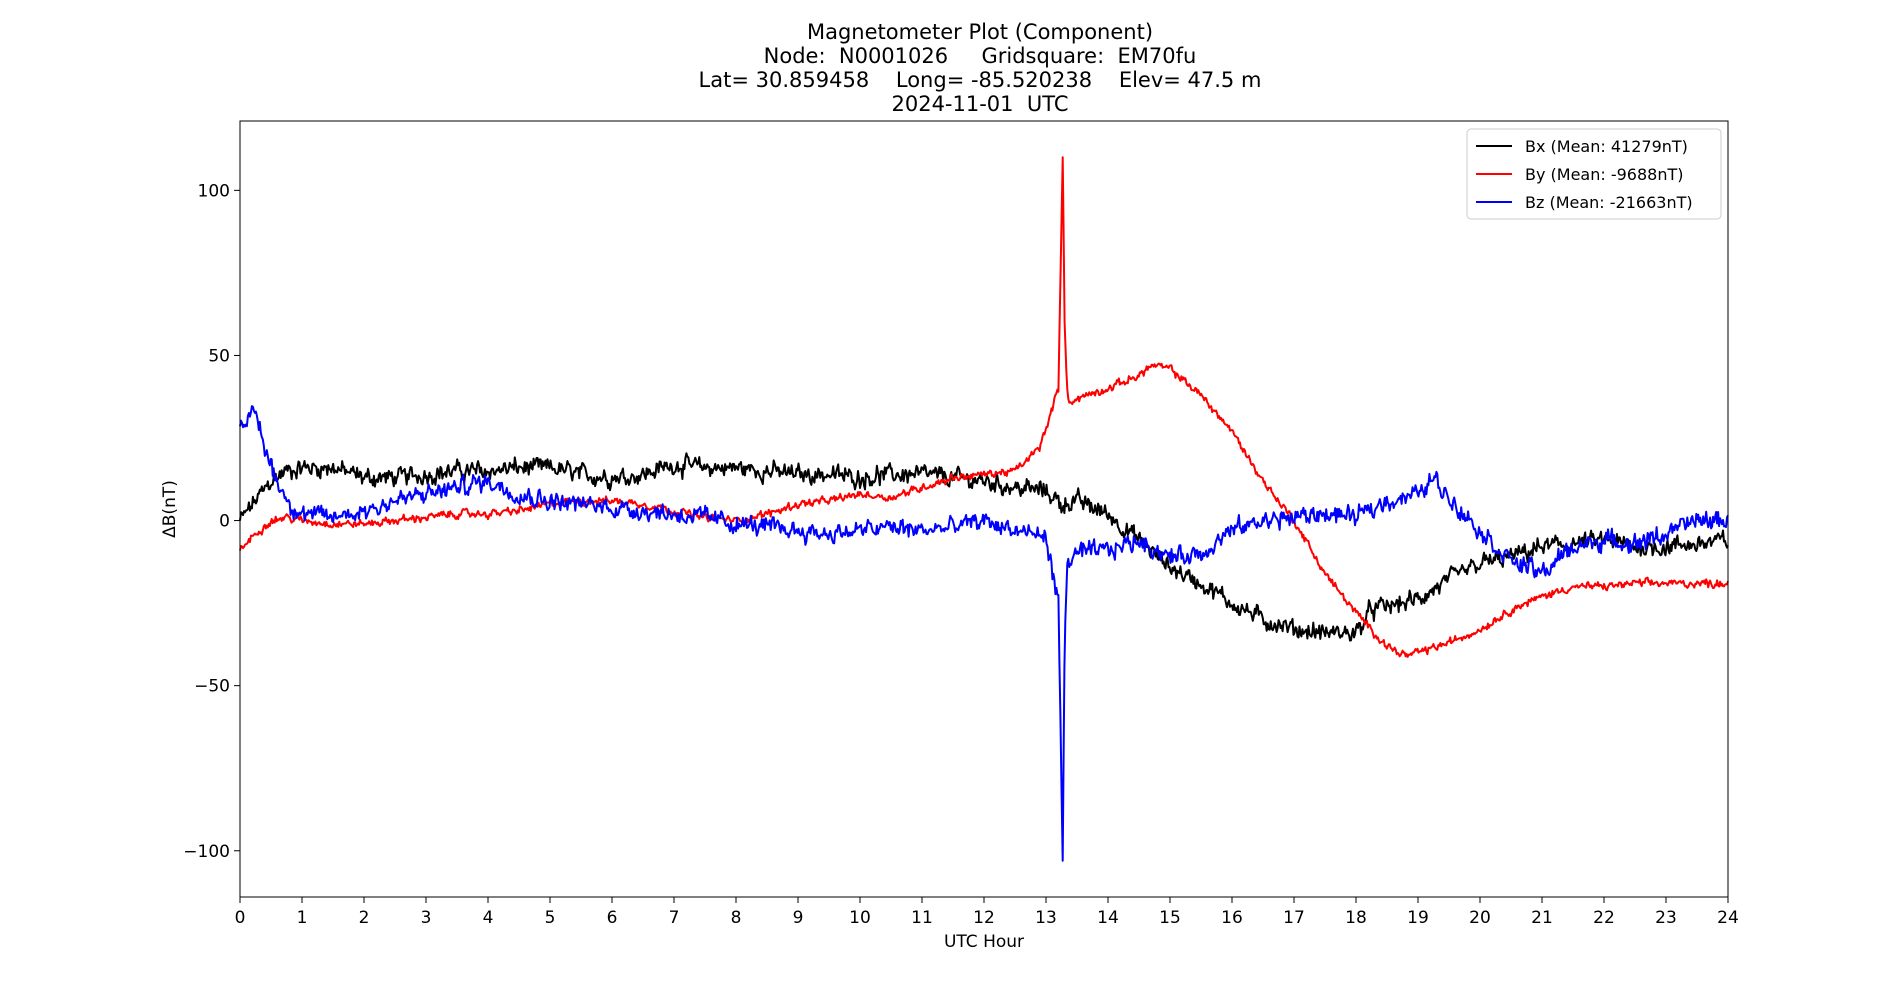  I want to click on legend-entry: Bx (Mean: 41279nT), so click(1606, 146).